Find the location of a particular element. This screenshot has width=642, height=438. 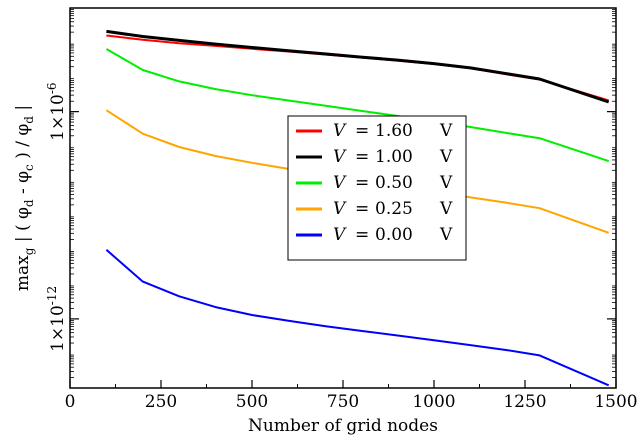

legend-value: 0.00 is located at coordinates (394, 235).